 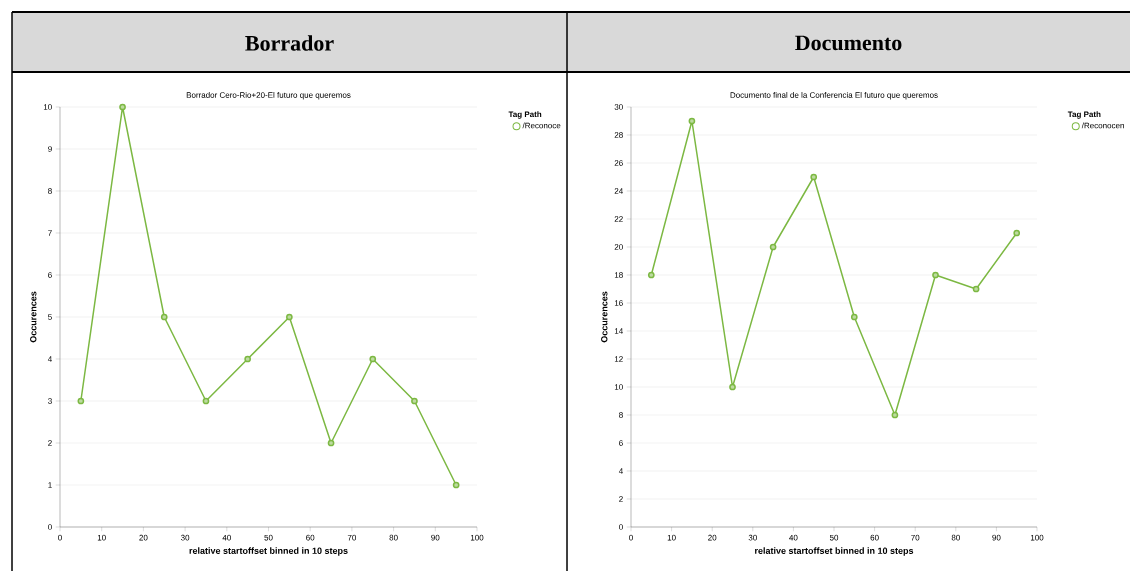 What do you see at coordinates (834, 96) in the screenshot?
I see `chart-subtitle: Documento final de la Conferencia El futuro que queremos` at bounding box center [834, 96].